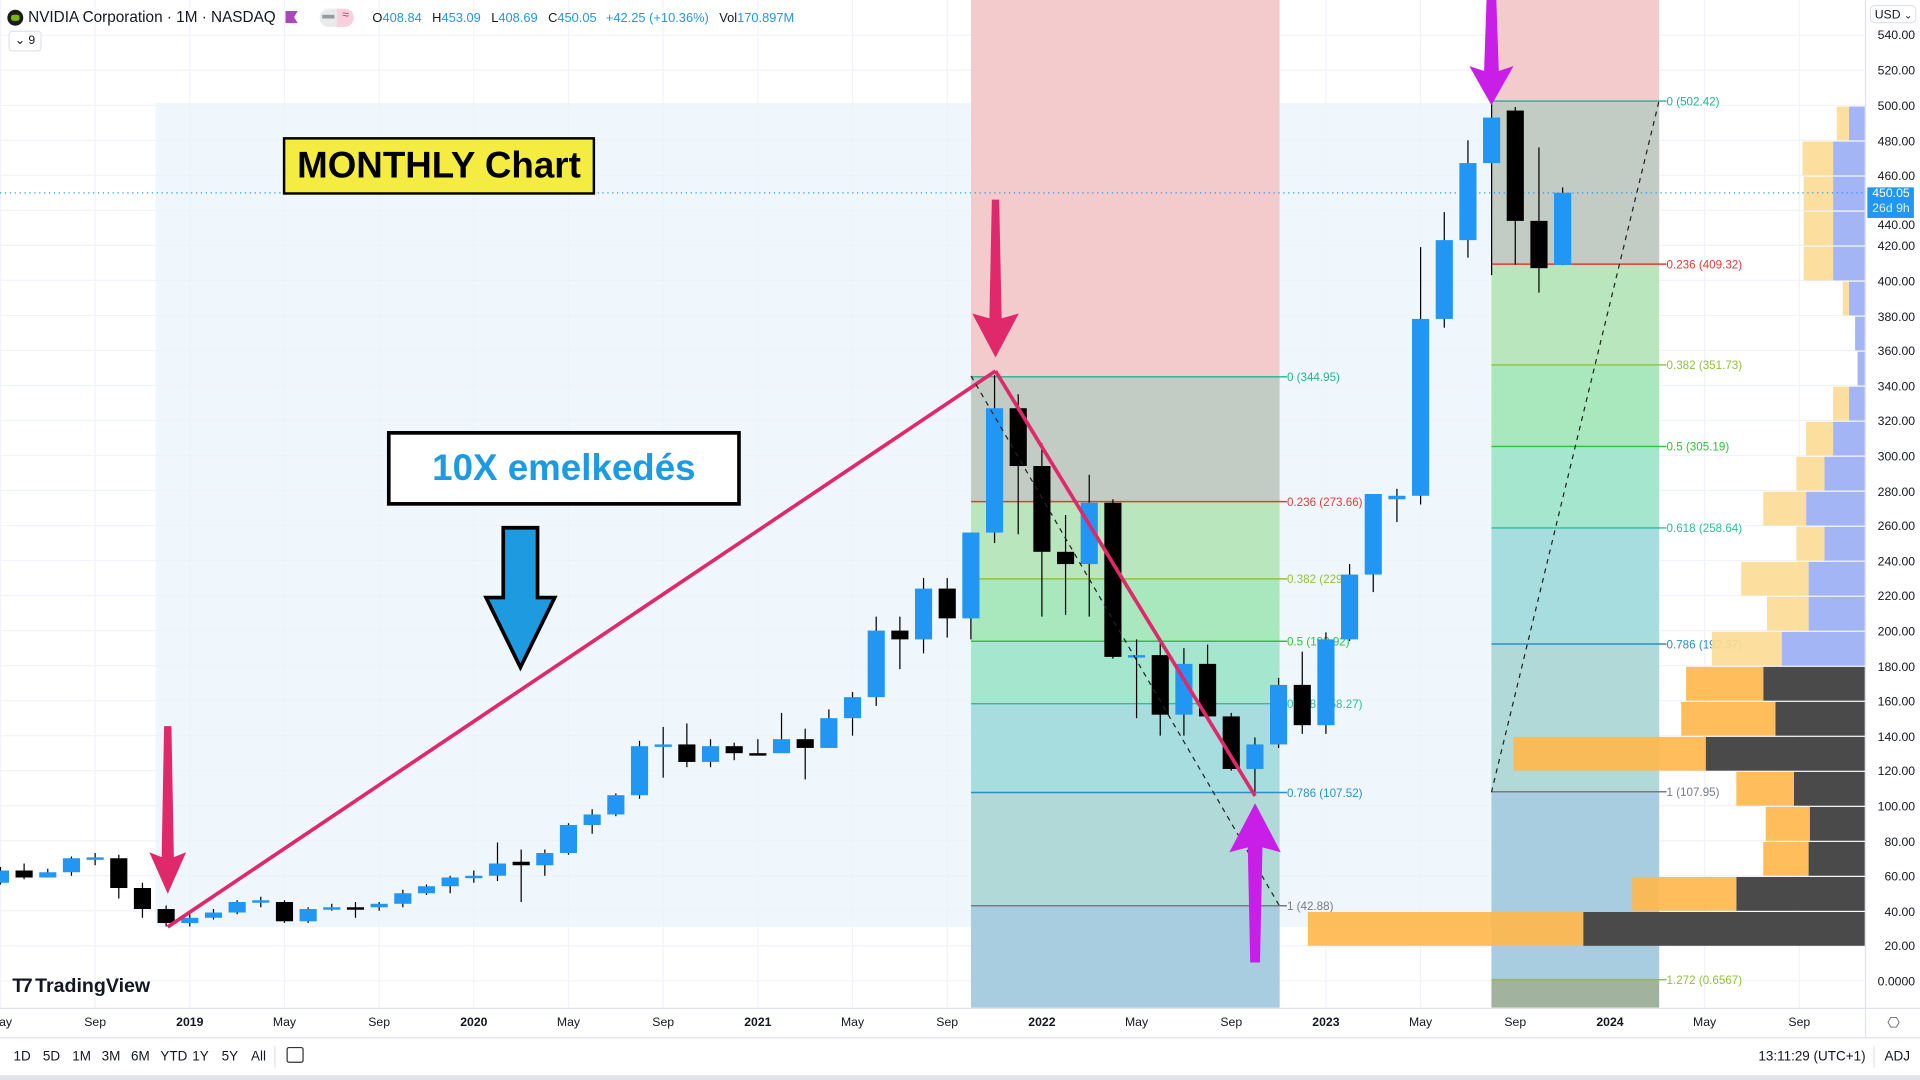  Describe the element at coordinates (1896, 772) in the screenshot. I see `price-tick: 120.00` at that location.